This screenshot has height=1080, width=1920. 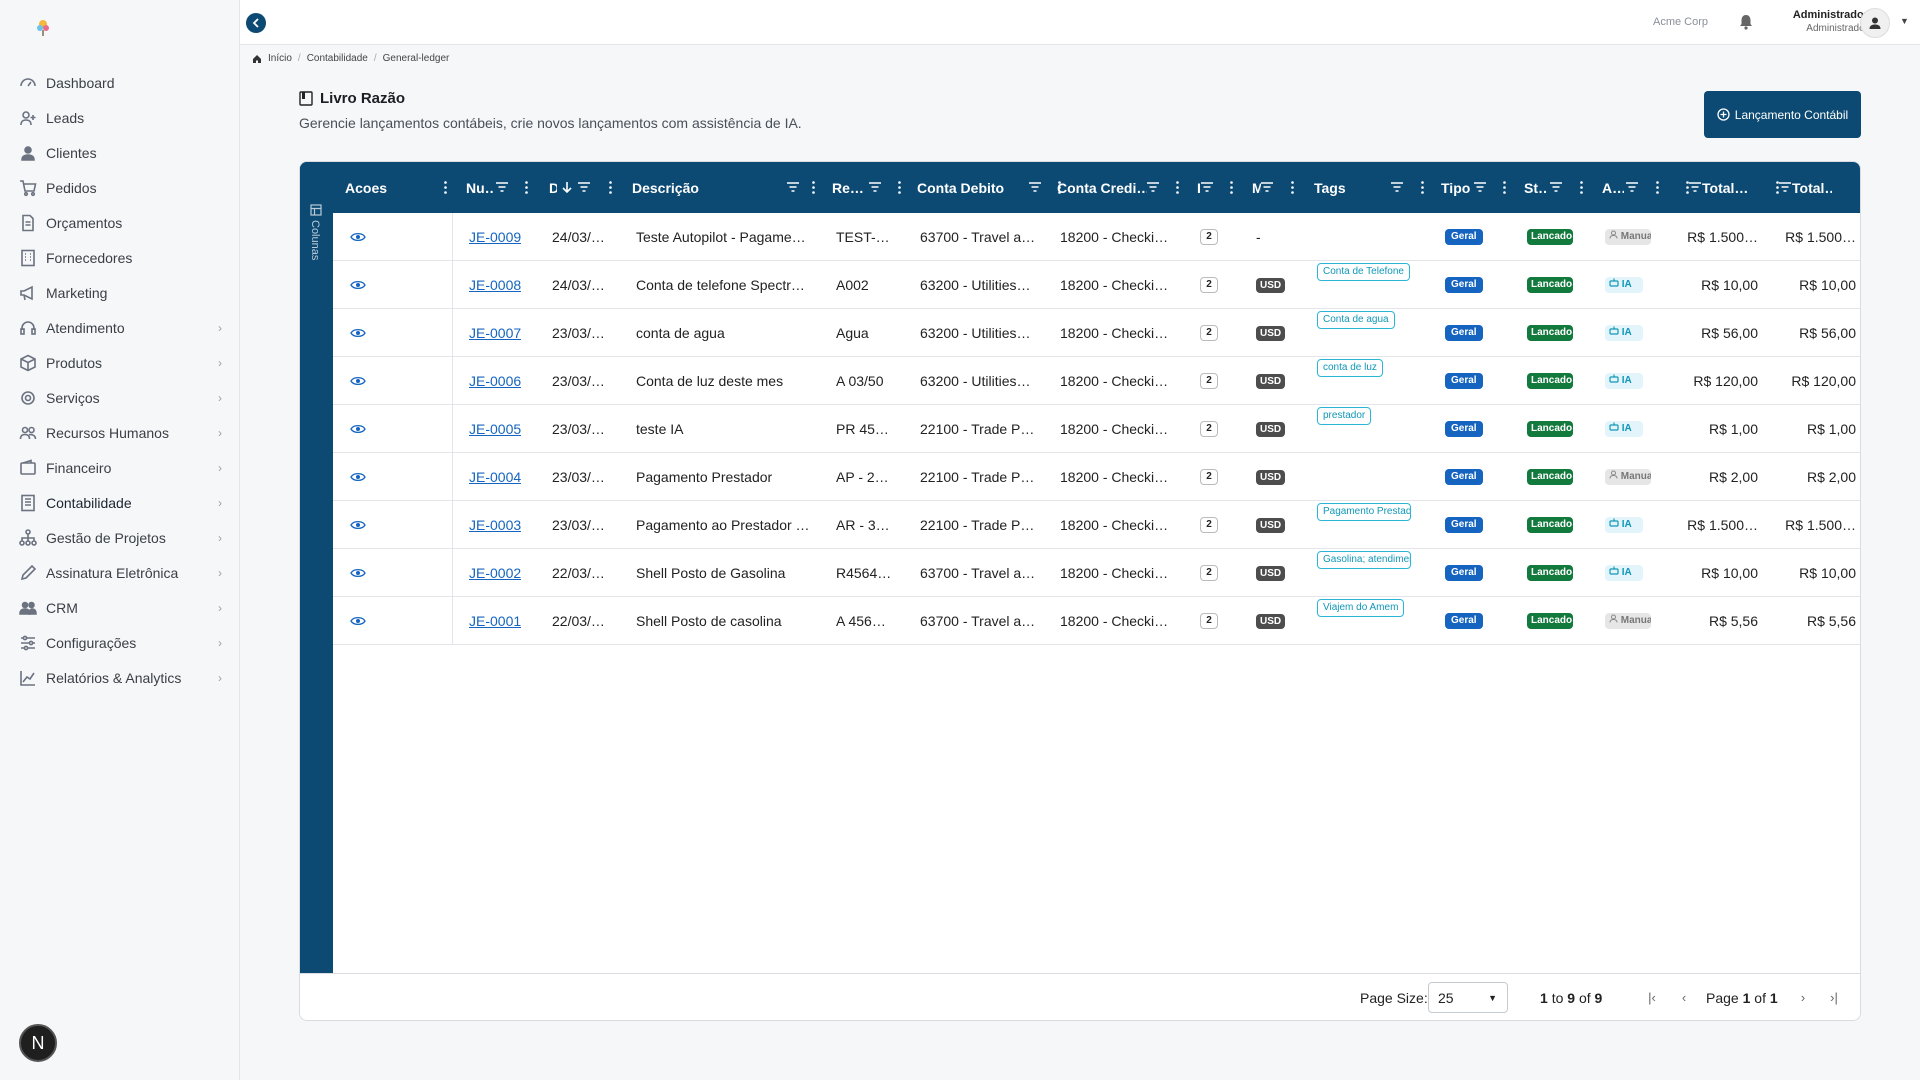 I want to click on sidebar-item-relat-rios-analytics: Relatórios & Analytics ›, so click(x=120, y=677).